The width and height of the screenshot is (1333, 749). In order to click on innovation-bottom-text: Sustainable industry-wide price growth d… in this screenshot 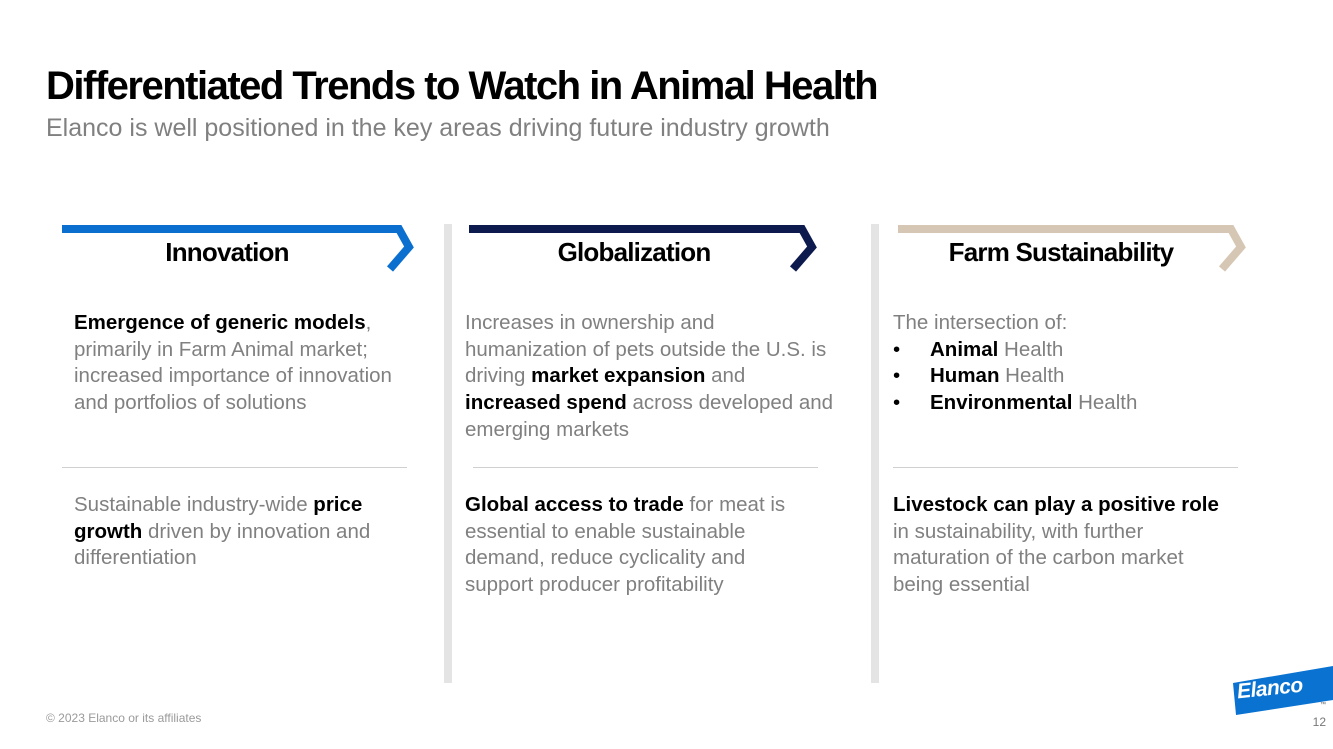, I will do `click(222, 531)`.